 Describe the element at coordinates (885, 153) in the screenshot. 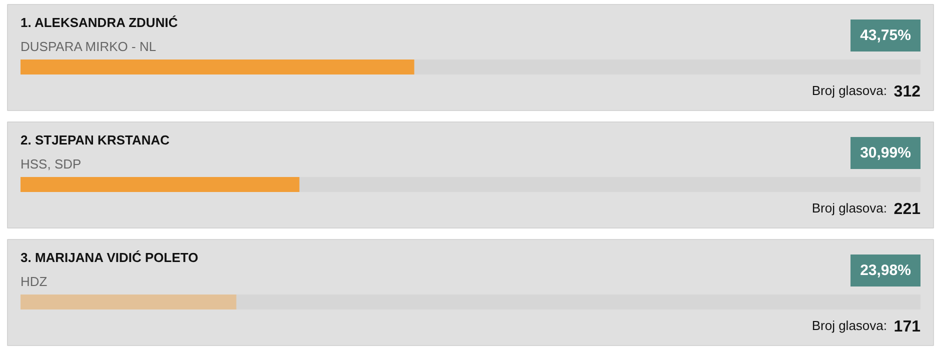

I see `data-label: 30,99%` at that location.